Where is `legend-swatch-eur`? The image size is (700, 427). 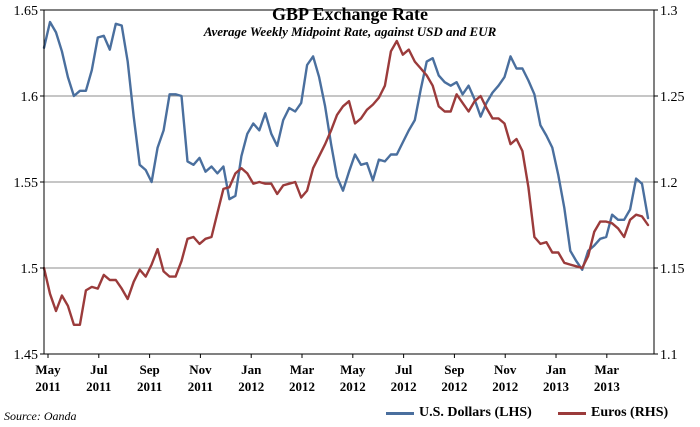
legend-swatch-eur is located at coordinates (572, 413).